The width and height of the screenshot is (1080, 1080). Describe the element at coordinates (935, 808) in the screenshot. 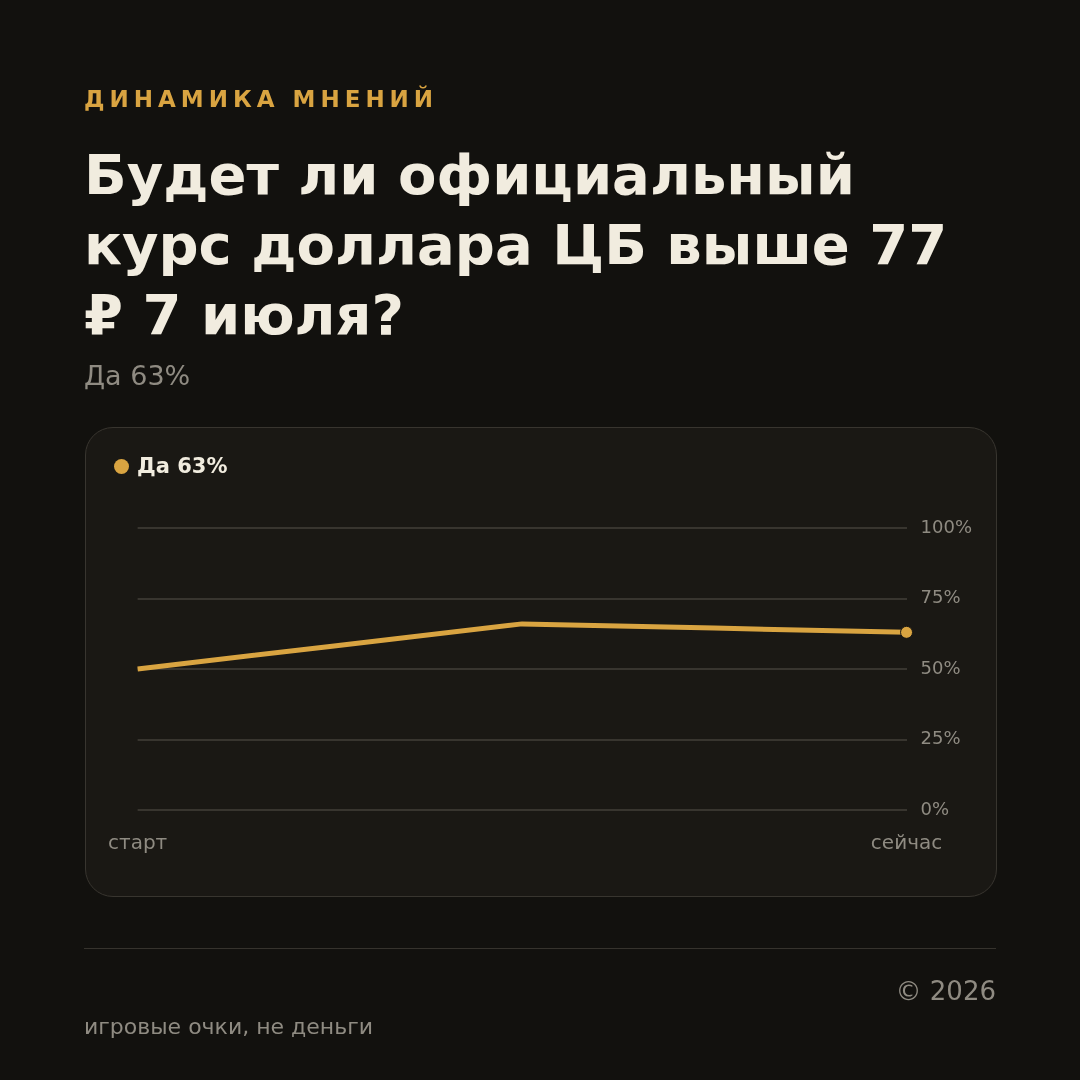

I see `y-tick-label: 0%` at that location.